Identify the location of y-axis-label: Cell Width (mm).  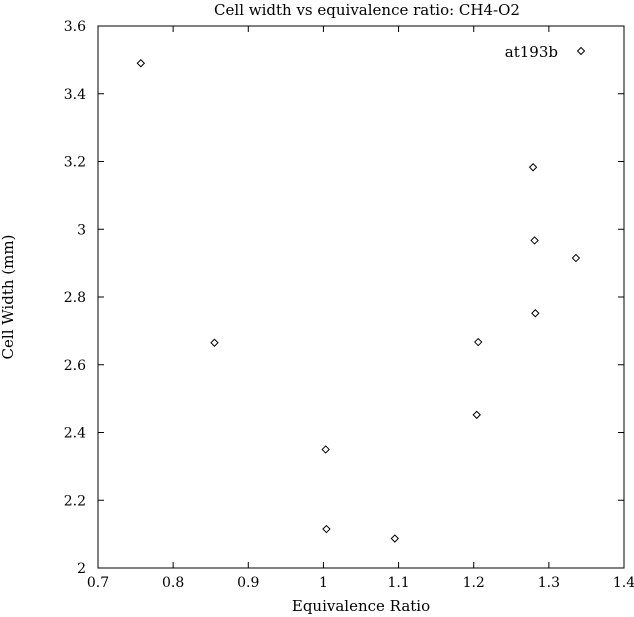
(8, 297).